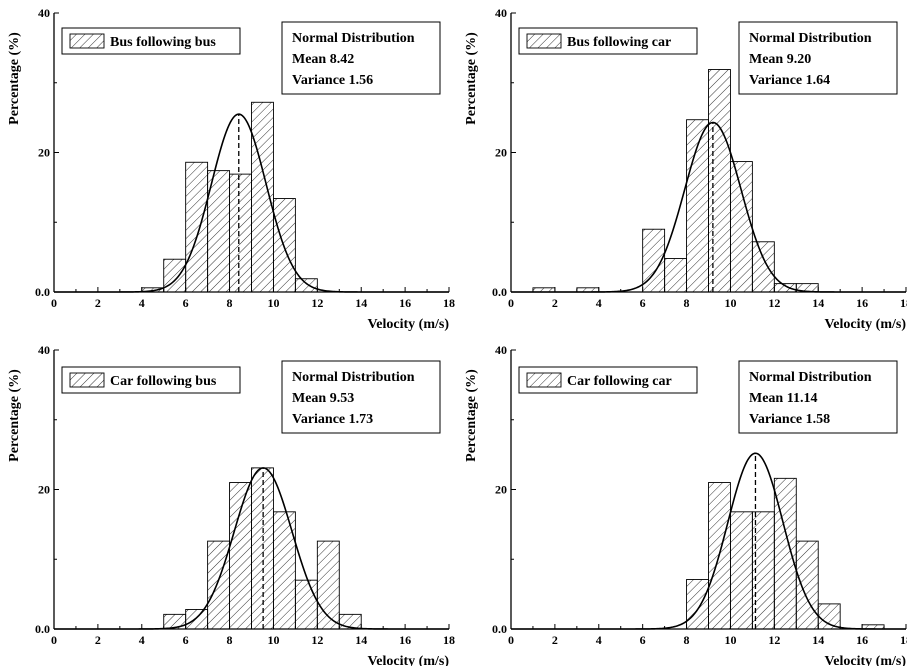 The height and width of the screenshot is (666, 907). I want to click on legend-label: Car following bus, so click(163, 381).